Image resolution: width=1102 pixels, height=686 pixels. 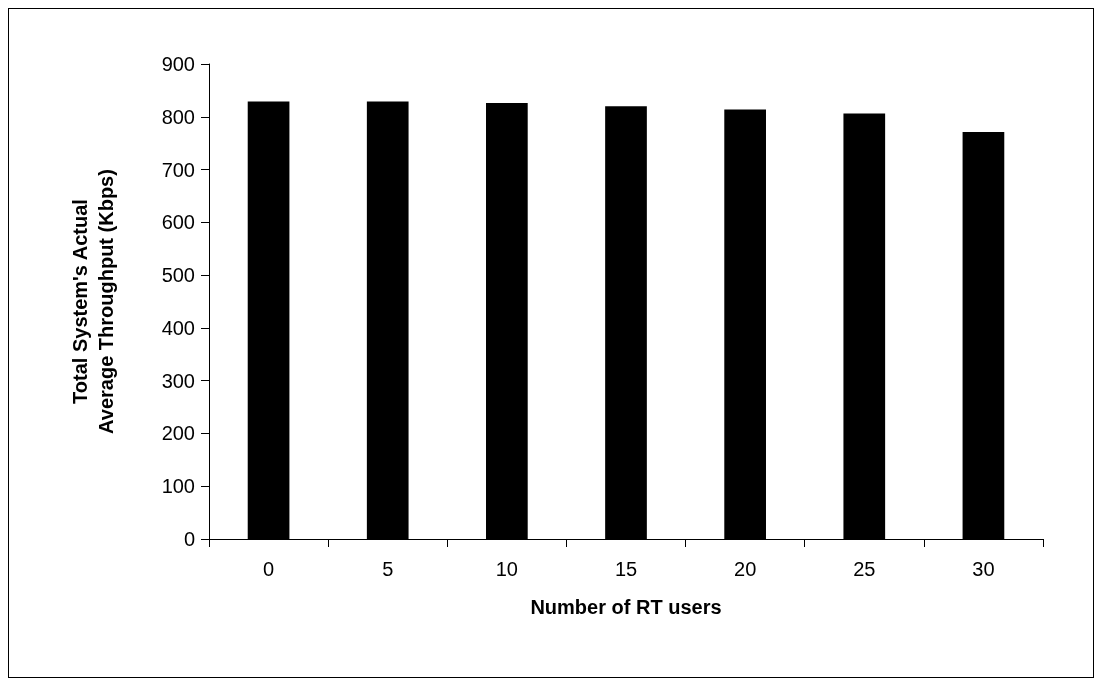 What do you see at coordinates (388, 569) in the screenshot?
I see `x-tick-label: 5` at bounding box center [388, 569].